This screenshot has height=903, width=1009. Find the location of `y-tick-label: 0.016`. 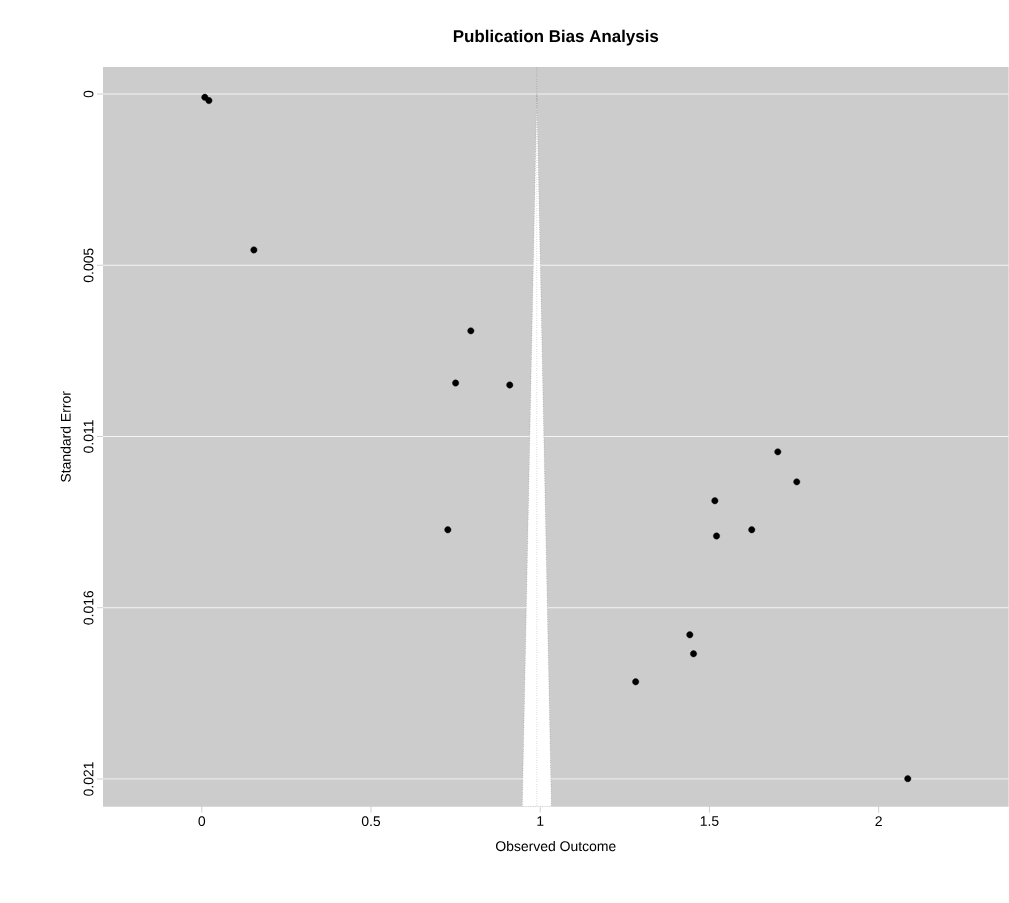

y-tick-label: 0.016 is located at coordinates (88, 608).